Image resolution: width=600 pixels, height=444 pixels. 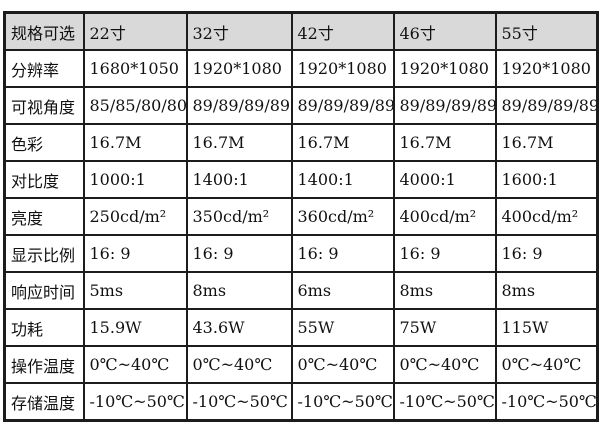 What do you see at coordinates (444, 179) in the screenshot?
I see `value-cell: 4000:1` at bounding box center [444, 179].